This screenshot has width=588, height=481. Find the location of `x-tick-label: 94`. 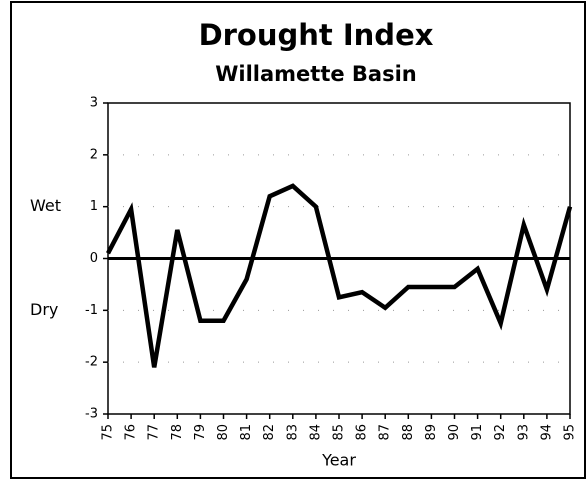

x-tick-label: 94 is located at coordinates (546, 432).